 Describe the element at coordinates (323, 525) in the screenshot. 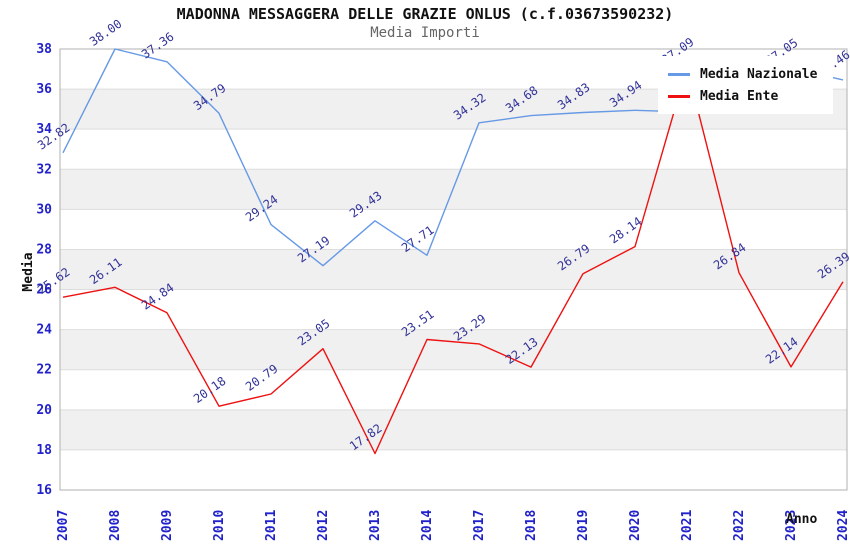

I see `x-tick-label: 2012` at that location.